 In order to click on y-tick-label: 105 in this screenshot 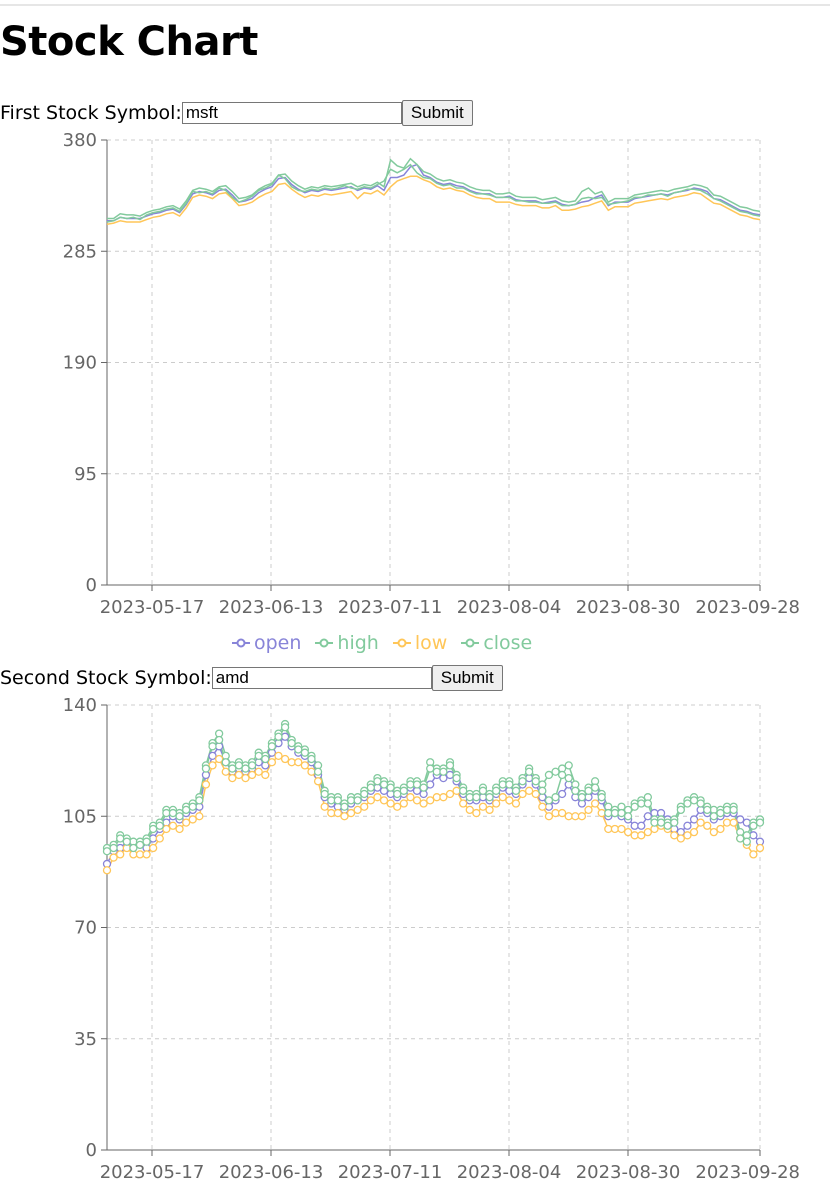, I will do `click(80, 816)`.